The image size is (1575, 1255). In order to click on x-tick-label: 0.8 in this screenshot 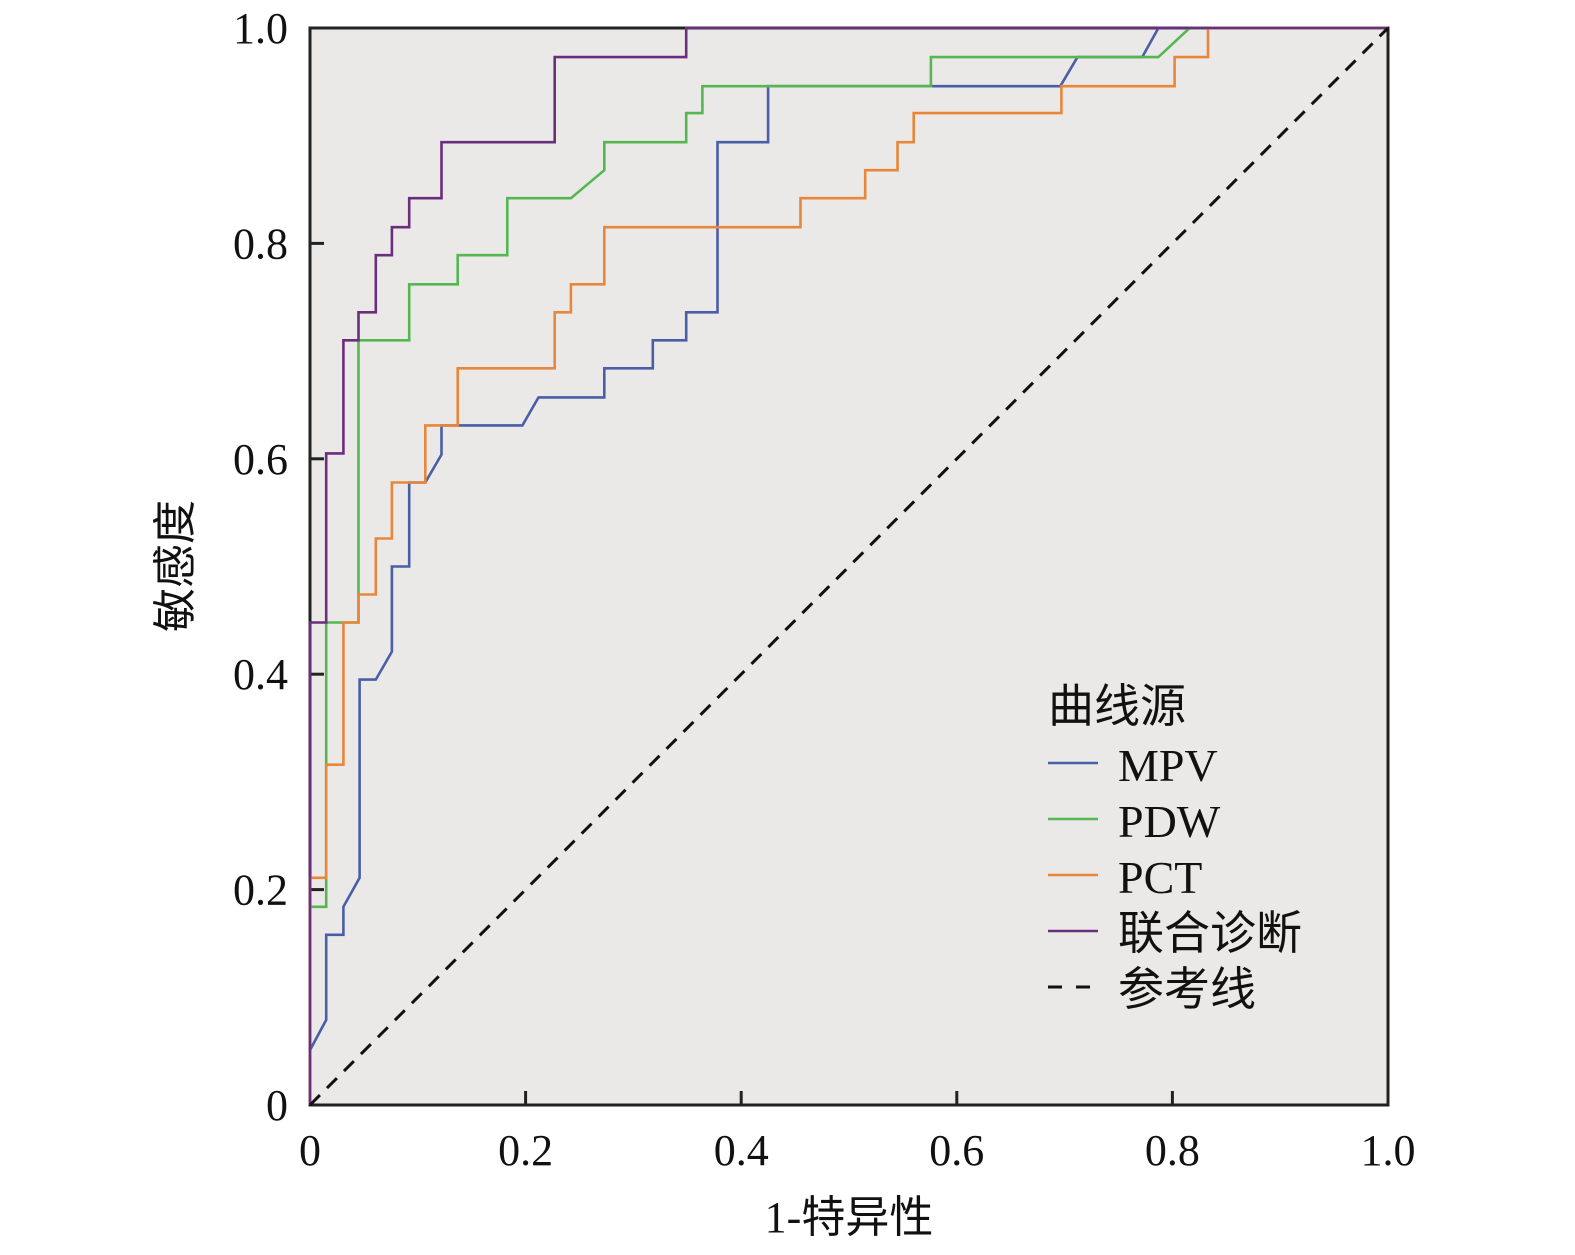, I will do `click(1172, 1150)`.